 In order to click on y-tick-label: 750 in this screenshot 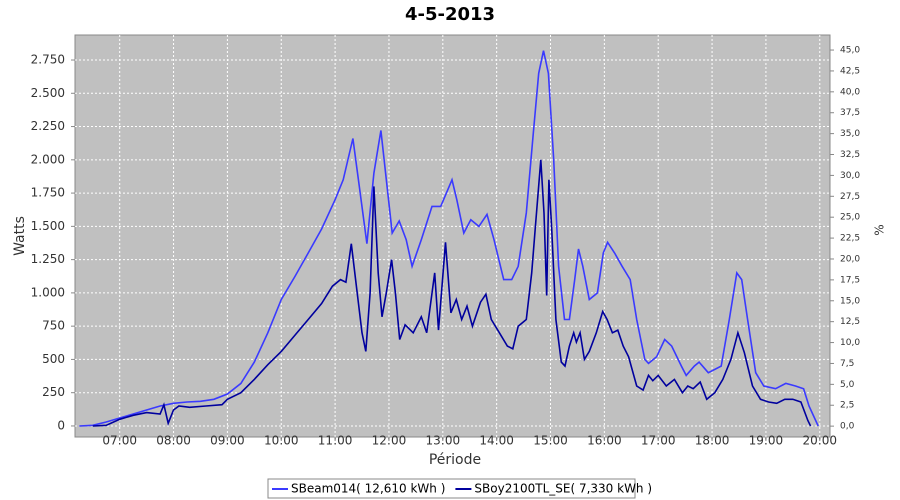, I will do `click(53, 326)`.